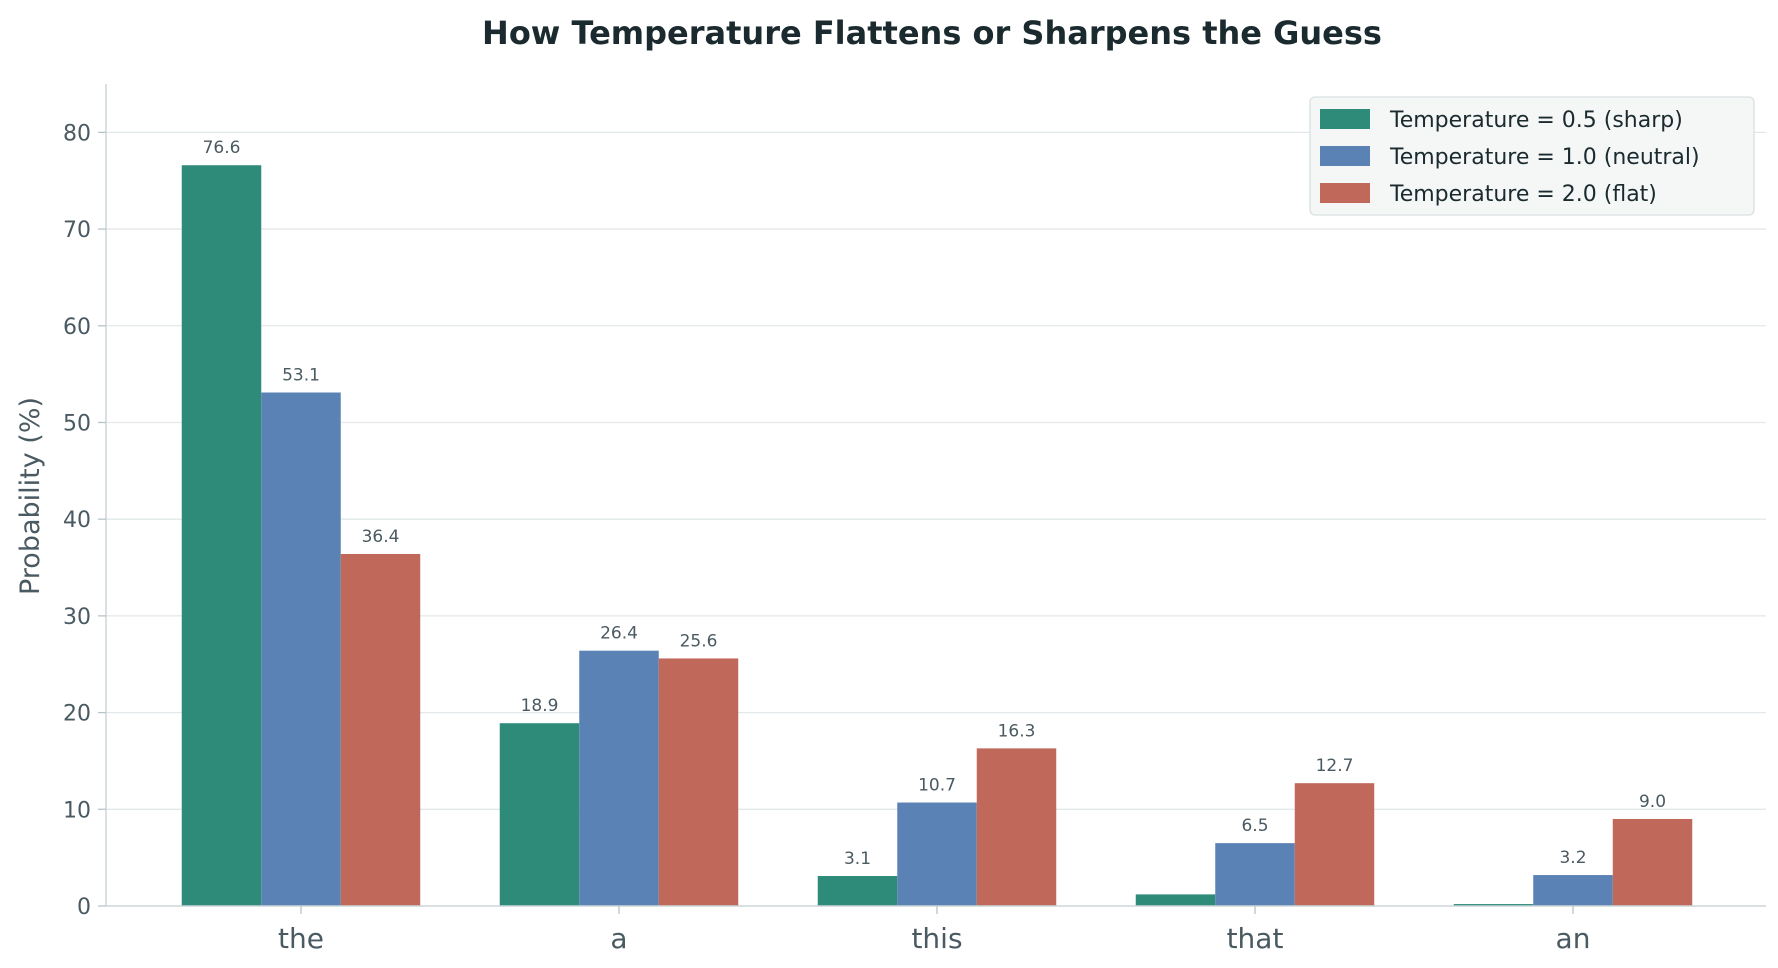 This screenshot has height=968, width=1778. Describe the element at coordinates (618, 938) in the screenshot. I see `x-tick-label: a` at that location.